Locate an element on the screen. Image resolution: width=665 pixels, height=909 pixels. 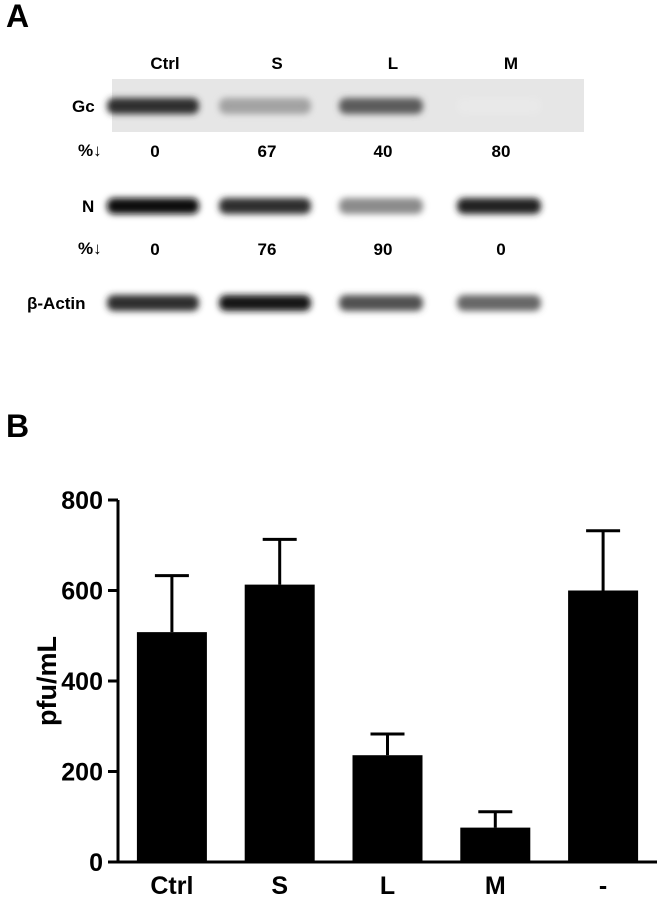
row-label-0: Gc is located at coordinates (83, 106).